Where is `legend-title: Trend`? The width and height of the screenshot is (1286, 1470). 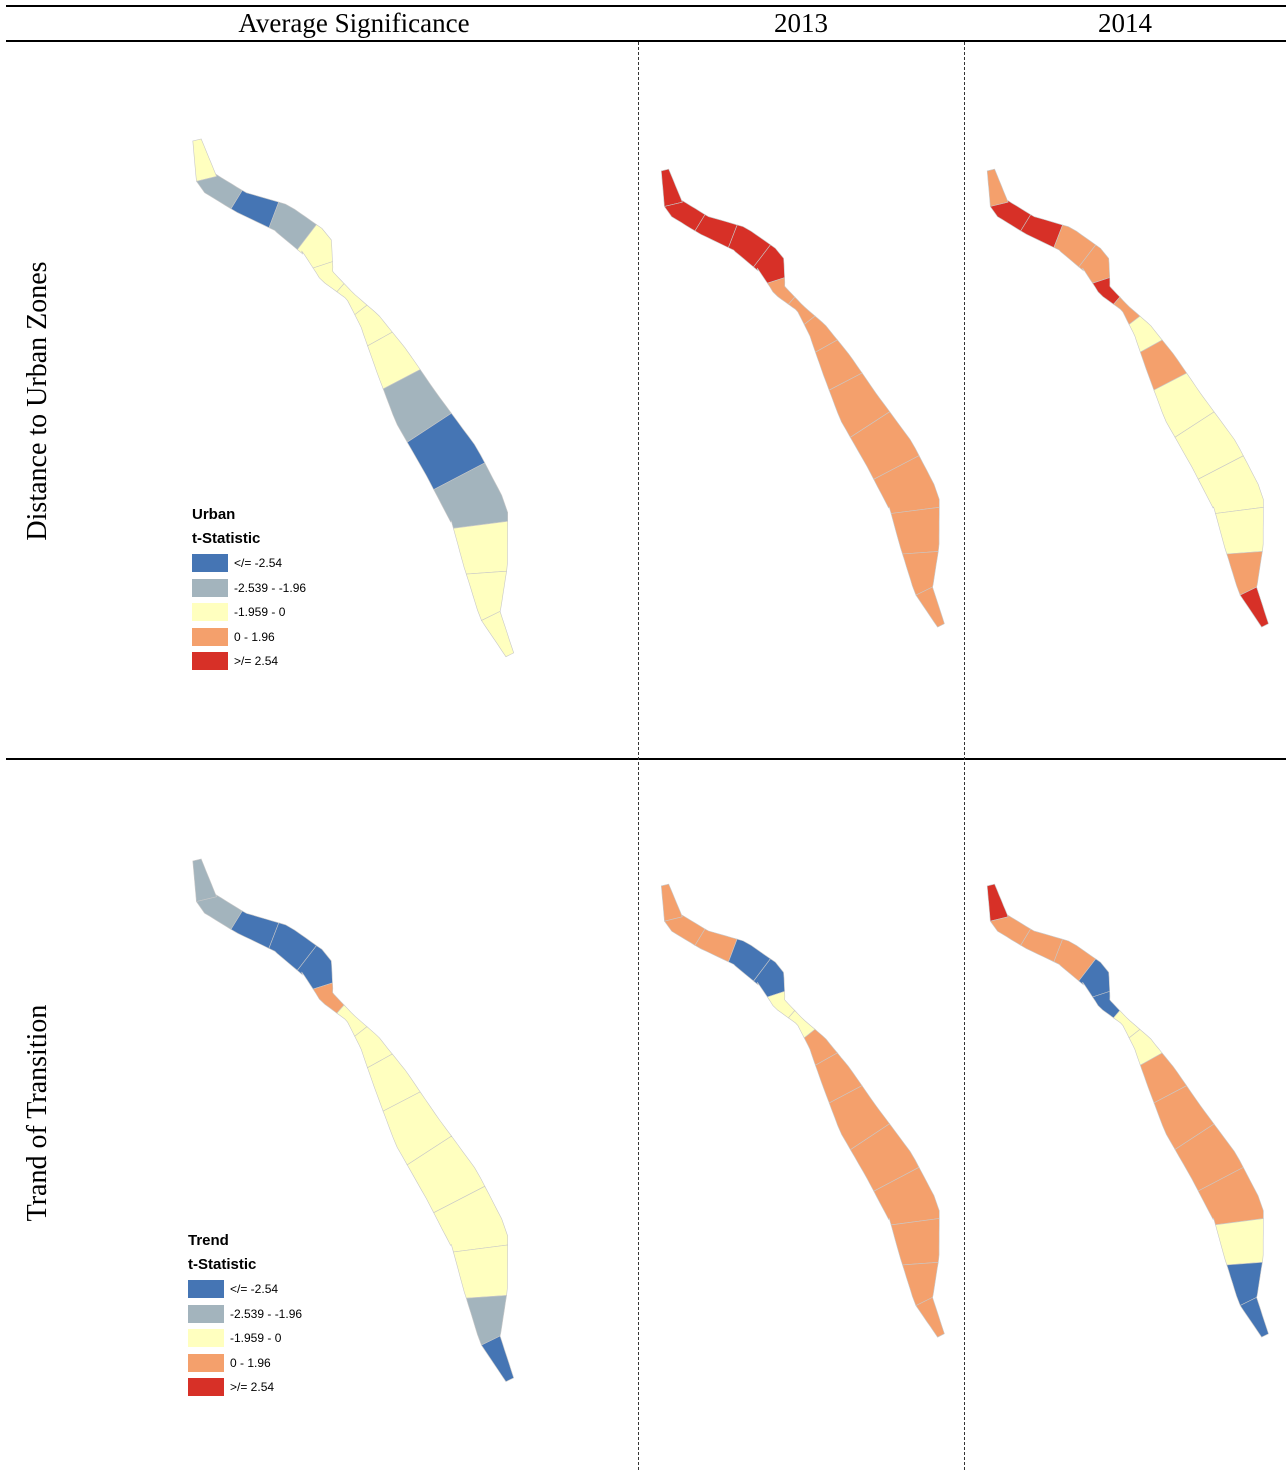
legend-title: Trend is located at coordinates (208, 1240).